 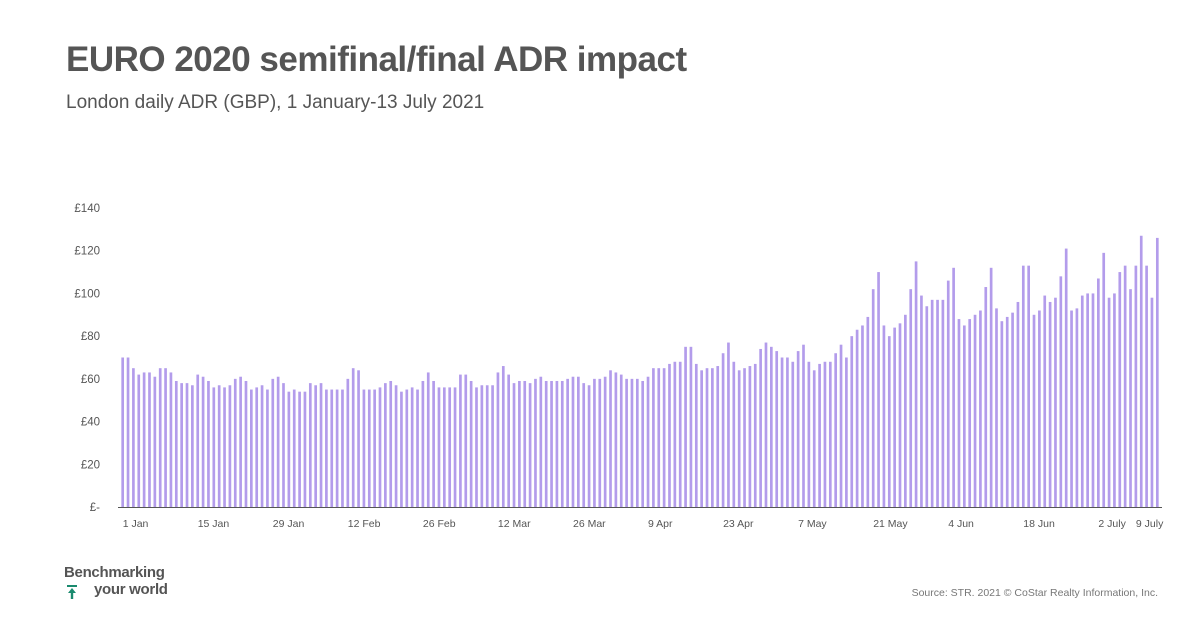 What do you see at coordinates (376, 59) in the screenshot?
I see `chart-title: EURO 2020 semifinal/final ADR impact` at bounding box center [376, 59].